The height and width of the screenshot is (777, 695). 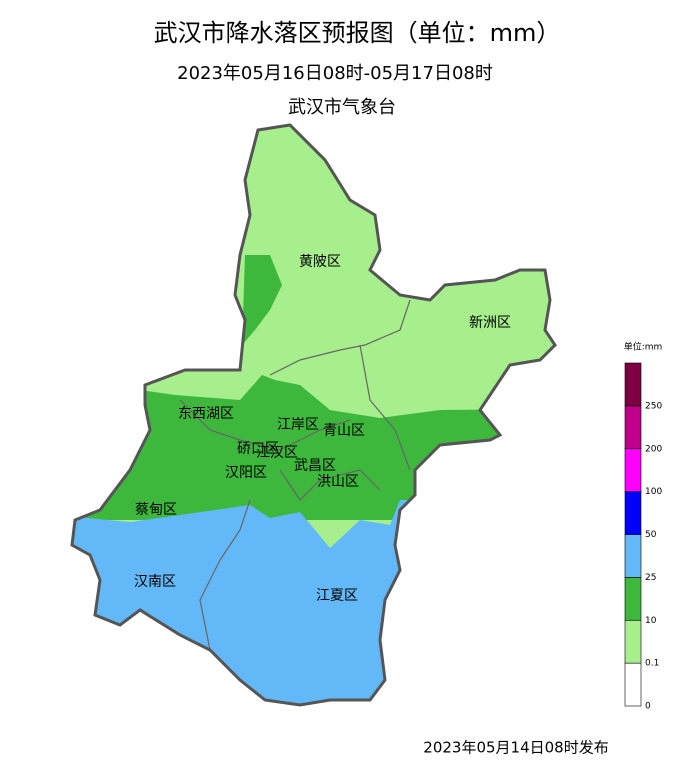 I want to click on footer: 2023年05月14日08时发布, so click(x=515, y=748).